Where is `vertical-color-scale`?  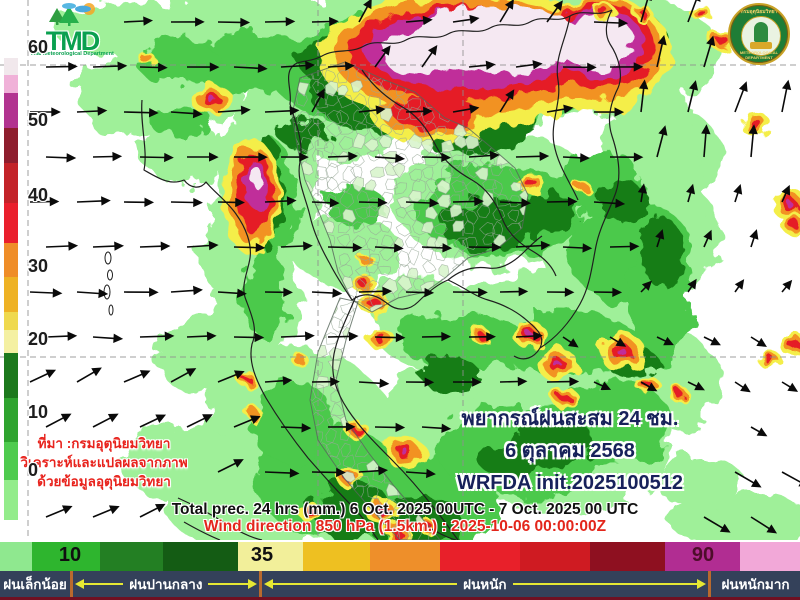
vertical-color-scale is located at coordinates (11, 289).